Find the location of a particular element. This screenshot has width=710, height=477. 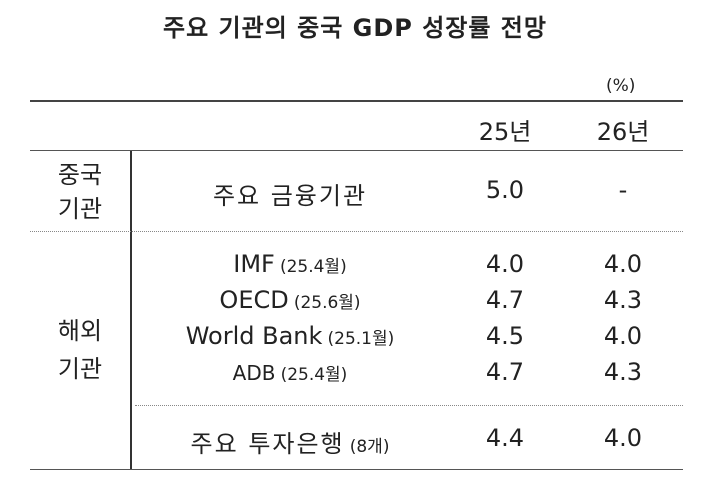

header-divider is located at coordinates (356, 150).